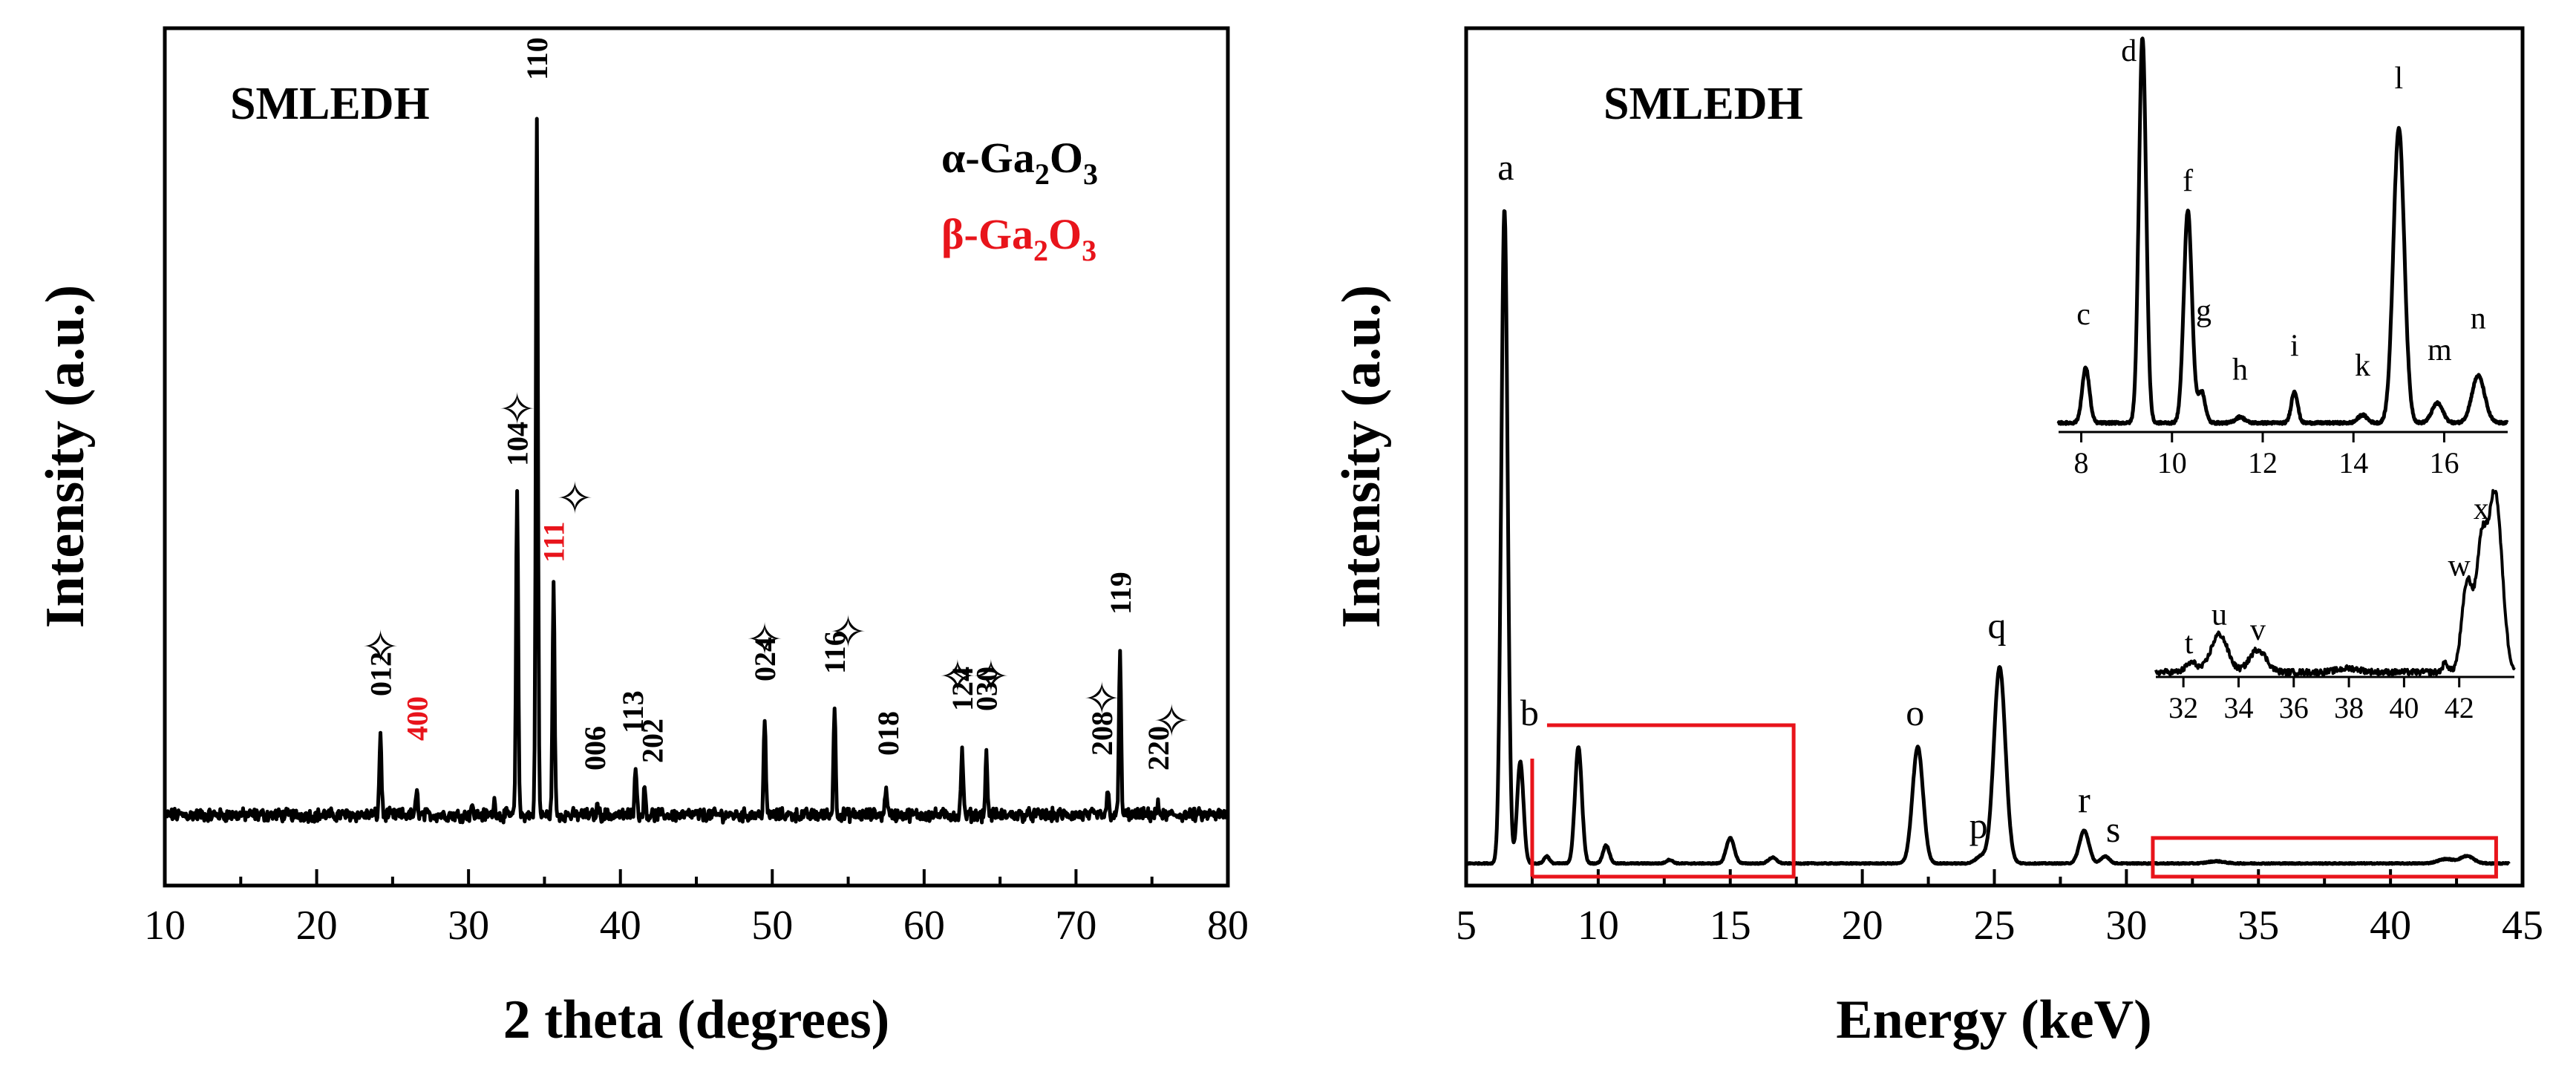 Image resolution: width=2576 pixels, height=1083 pixels. I want to click on peak-label: a, so click(1505, 167).